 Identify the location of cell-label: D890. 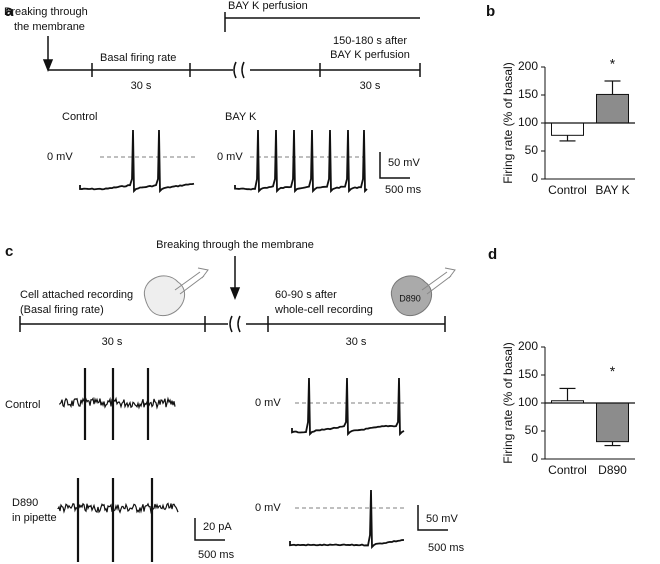
(410, 298).